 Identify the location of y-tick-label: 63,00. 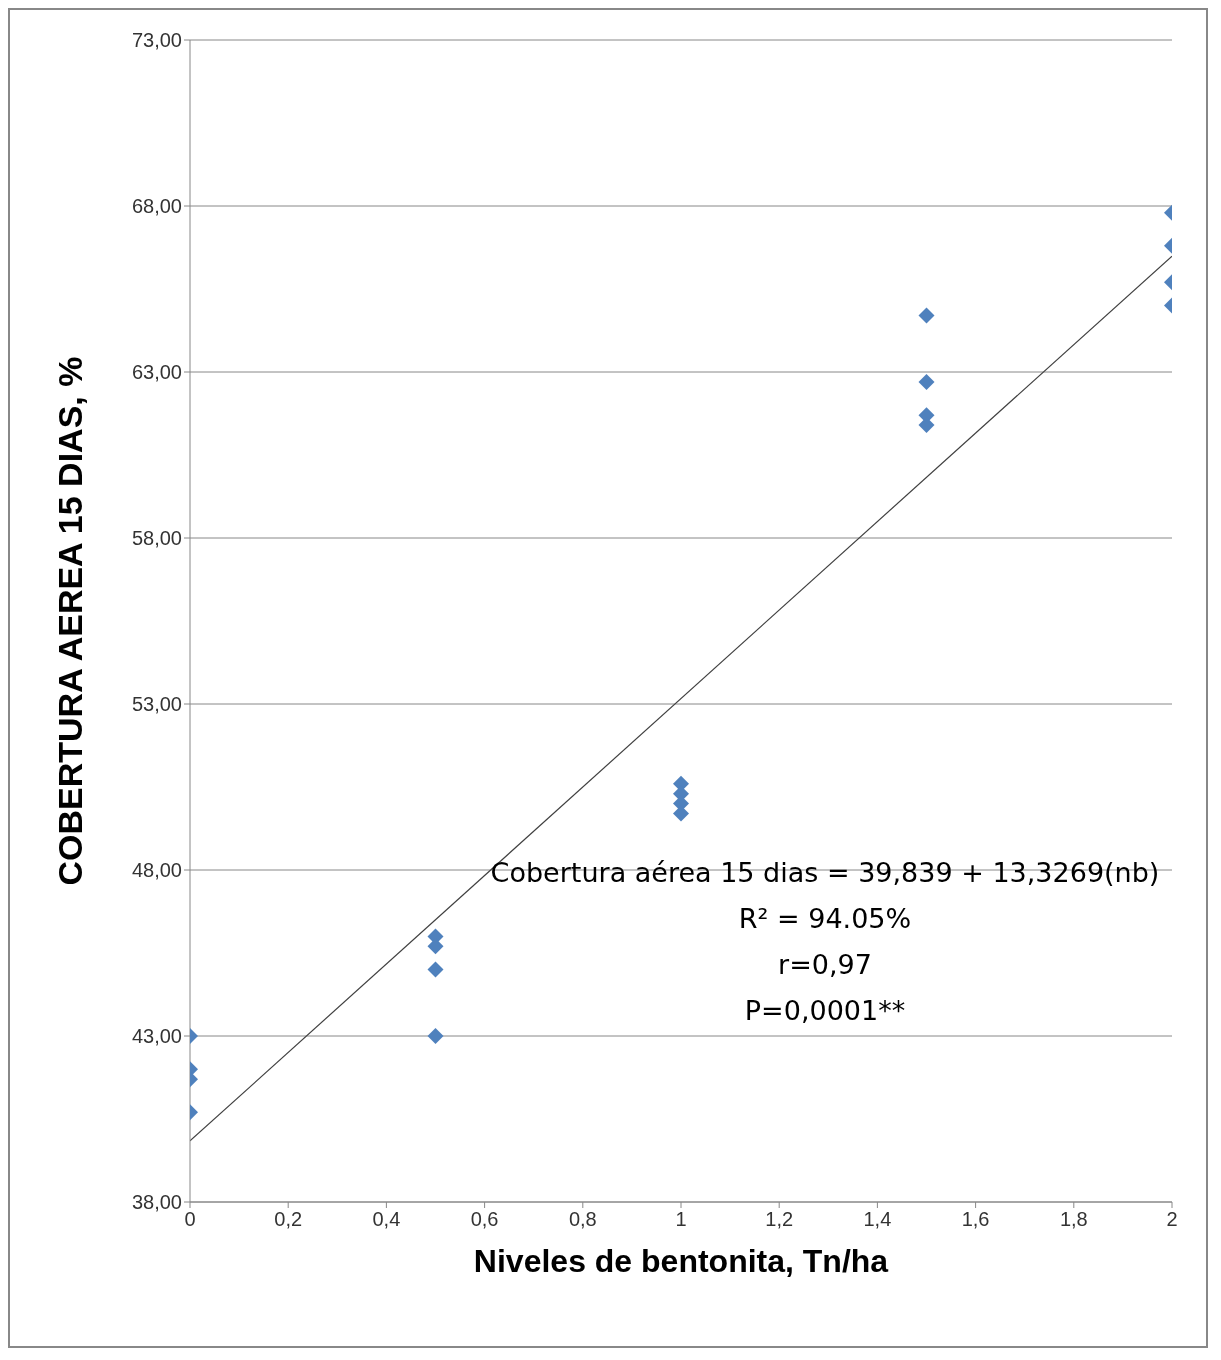
(156, 372).